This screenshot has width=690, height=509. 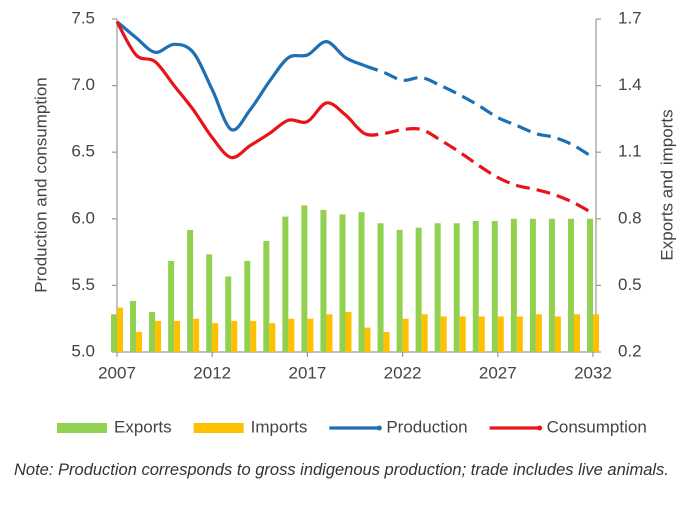 What do you see at coordinates (117, 372) in the screenshot?
I see `x-tick-label: 2007` at bounding box center [117, 372].